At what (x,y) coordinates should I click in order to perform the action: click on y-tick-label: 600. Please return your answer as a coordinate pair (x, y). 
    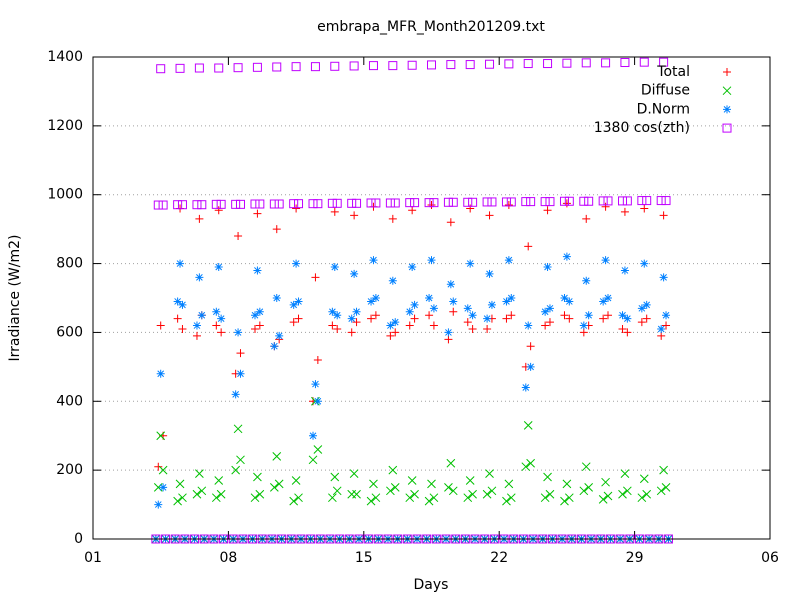
    Looking at the image, I should click on (69, 332).